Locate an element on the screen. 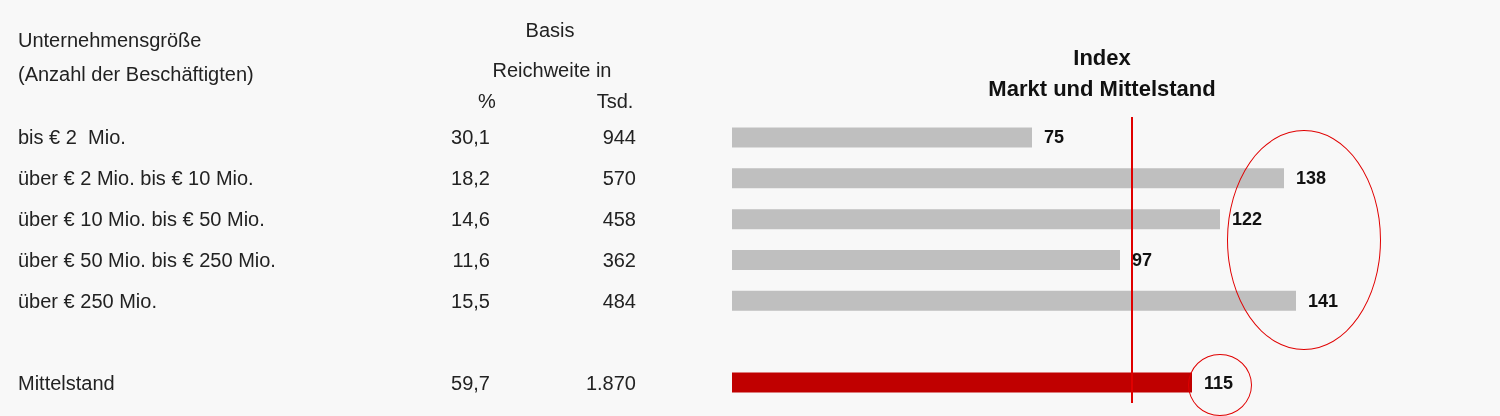 This screenshot has height=416, width=1500. y-tick-label: über € 250 Mio. is located at coordinates (87, 300).